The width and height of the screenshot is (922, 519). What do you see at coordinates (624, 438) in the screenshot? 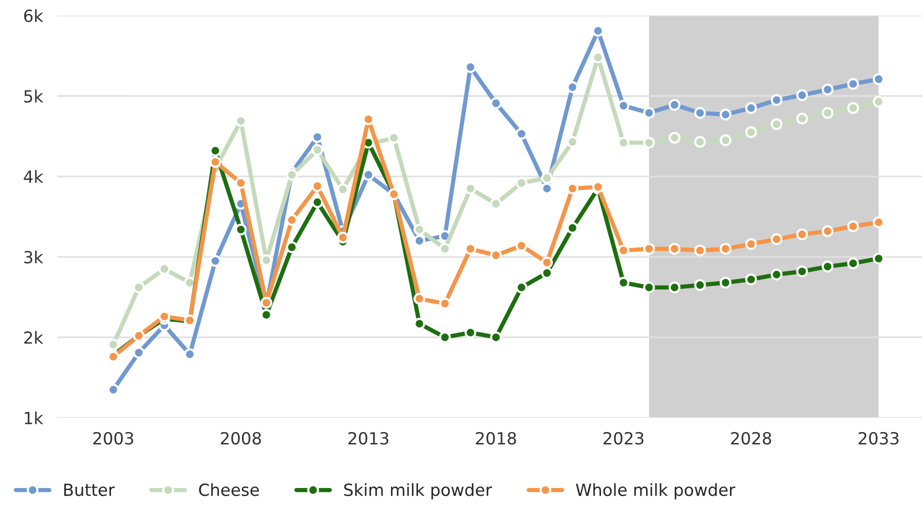
I see `x-tick-label: 2023` at bounding box center [624, 438].